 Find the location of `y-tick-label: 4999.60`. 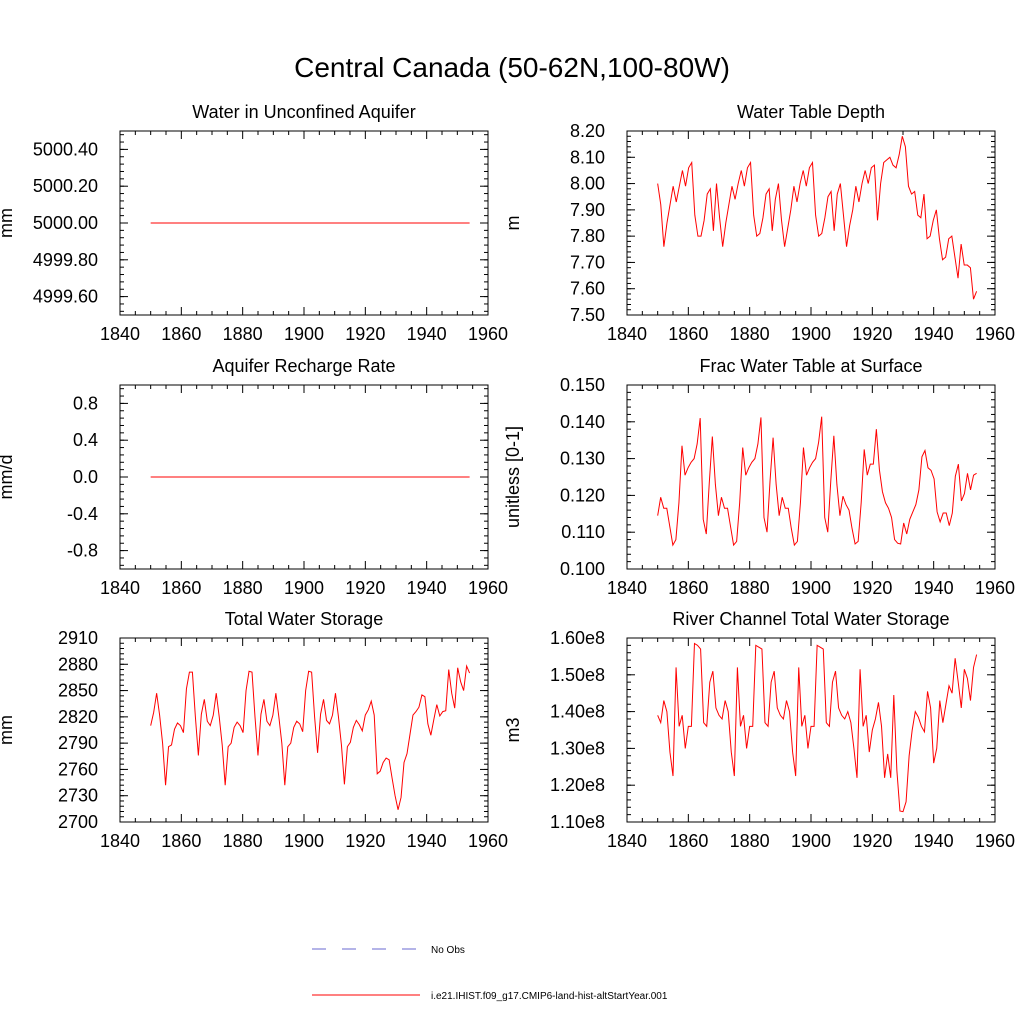

y-tick-label: 4999.60 is located at coordinates (65, 297).